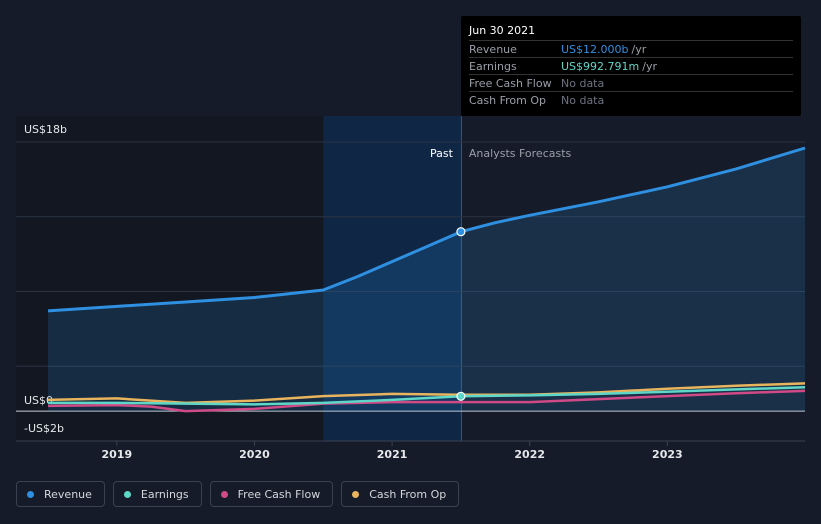 The height and width of the screenshot is (524, 821). What do you see at coordinates (609, 66) in the screenshot?
I see `tooltip-value: US$992.791m/yr` at bounding box center [609, 66].